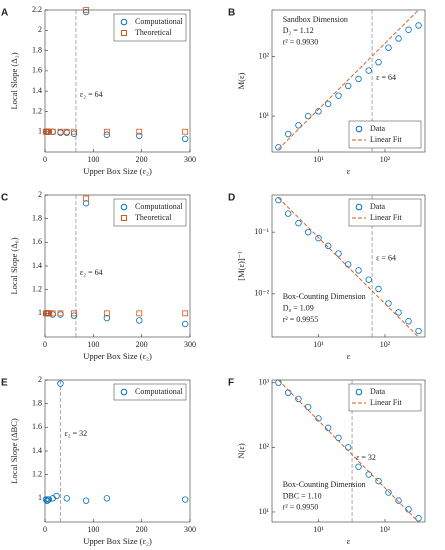 Image resolution: width=445 pixels, height=550 pixels. Describe the element at coordinates (231, 13) in the screenshot. I see `panel-letter: B` at that location.